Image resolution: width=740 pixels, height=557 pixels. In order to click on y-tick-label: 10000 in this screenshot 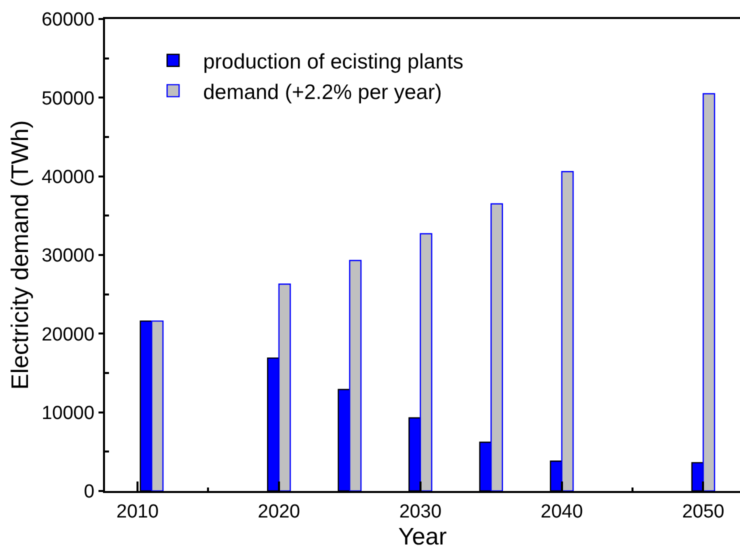, I will do `click(68, 413)`.